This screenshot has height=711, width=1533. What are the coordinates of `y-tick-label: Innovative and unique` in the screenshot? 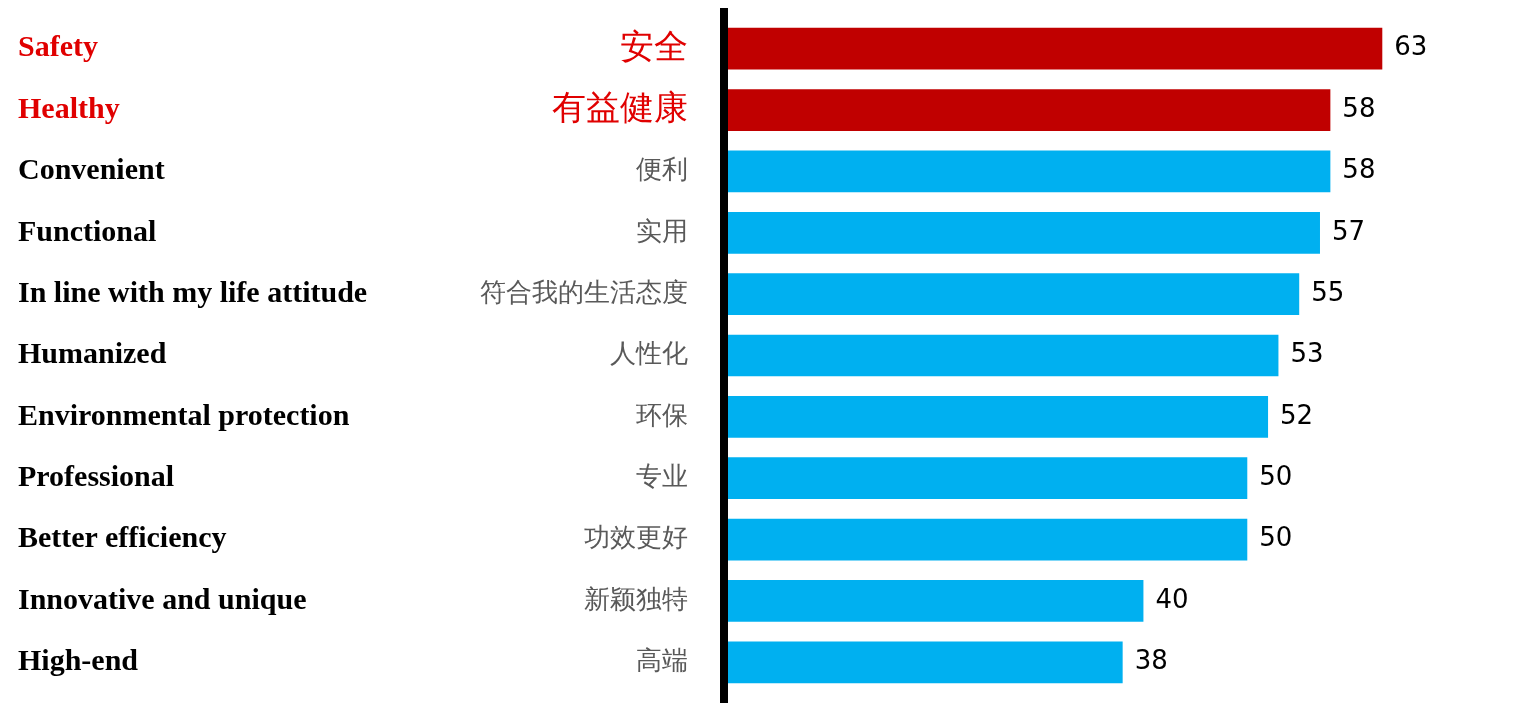 It's located at (162, 598).